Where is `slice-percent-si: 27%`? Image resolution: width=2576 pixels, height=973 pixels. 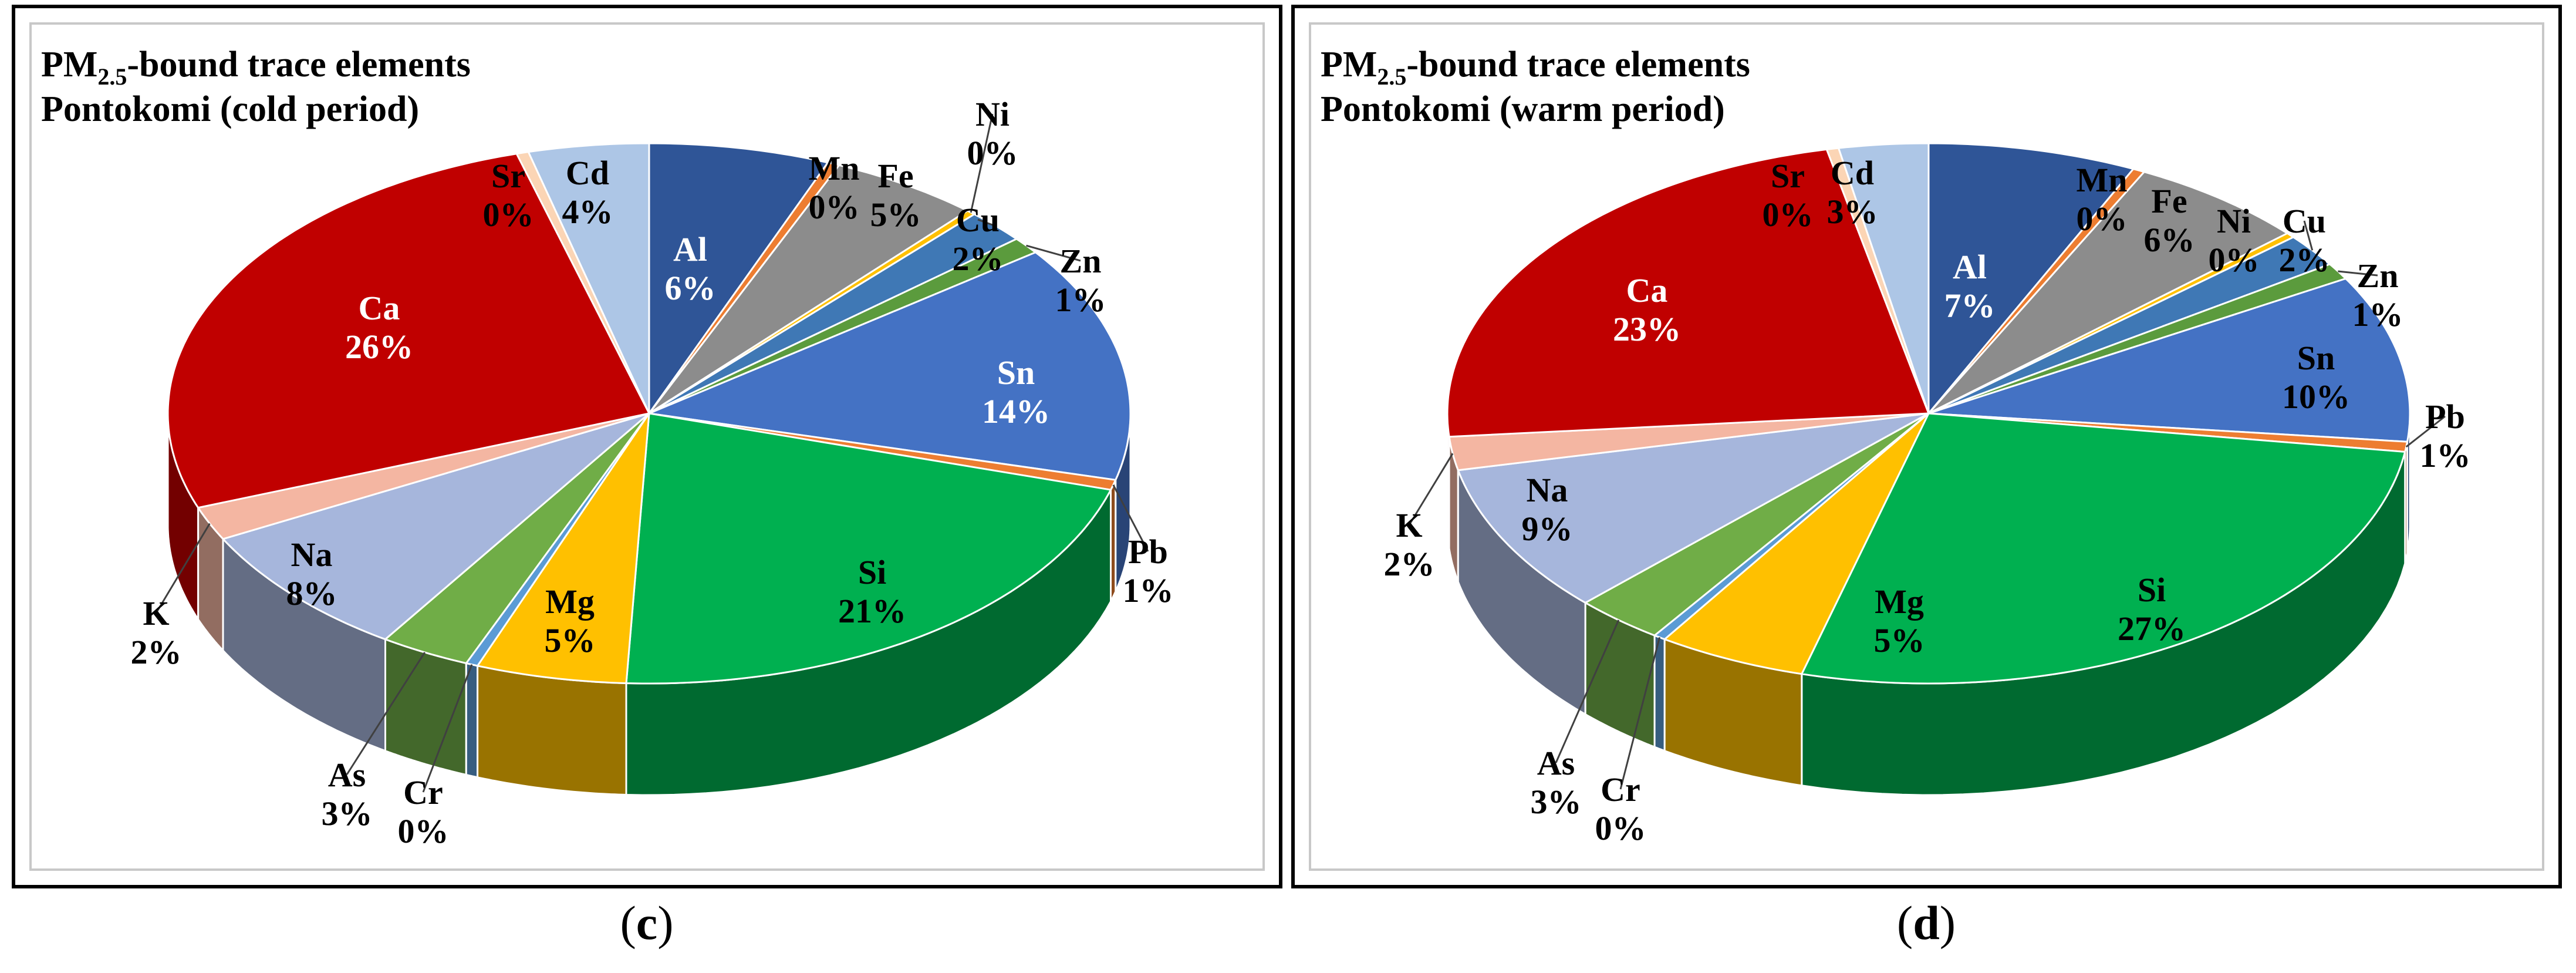 slice-percent-si: 27% is located at coordinates (2152, 629).